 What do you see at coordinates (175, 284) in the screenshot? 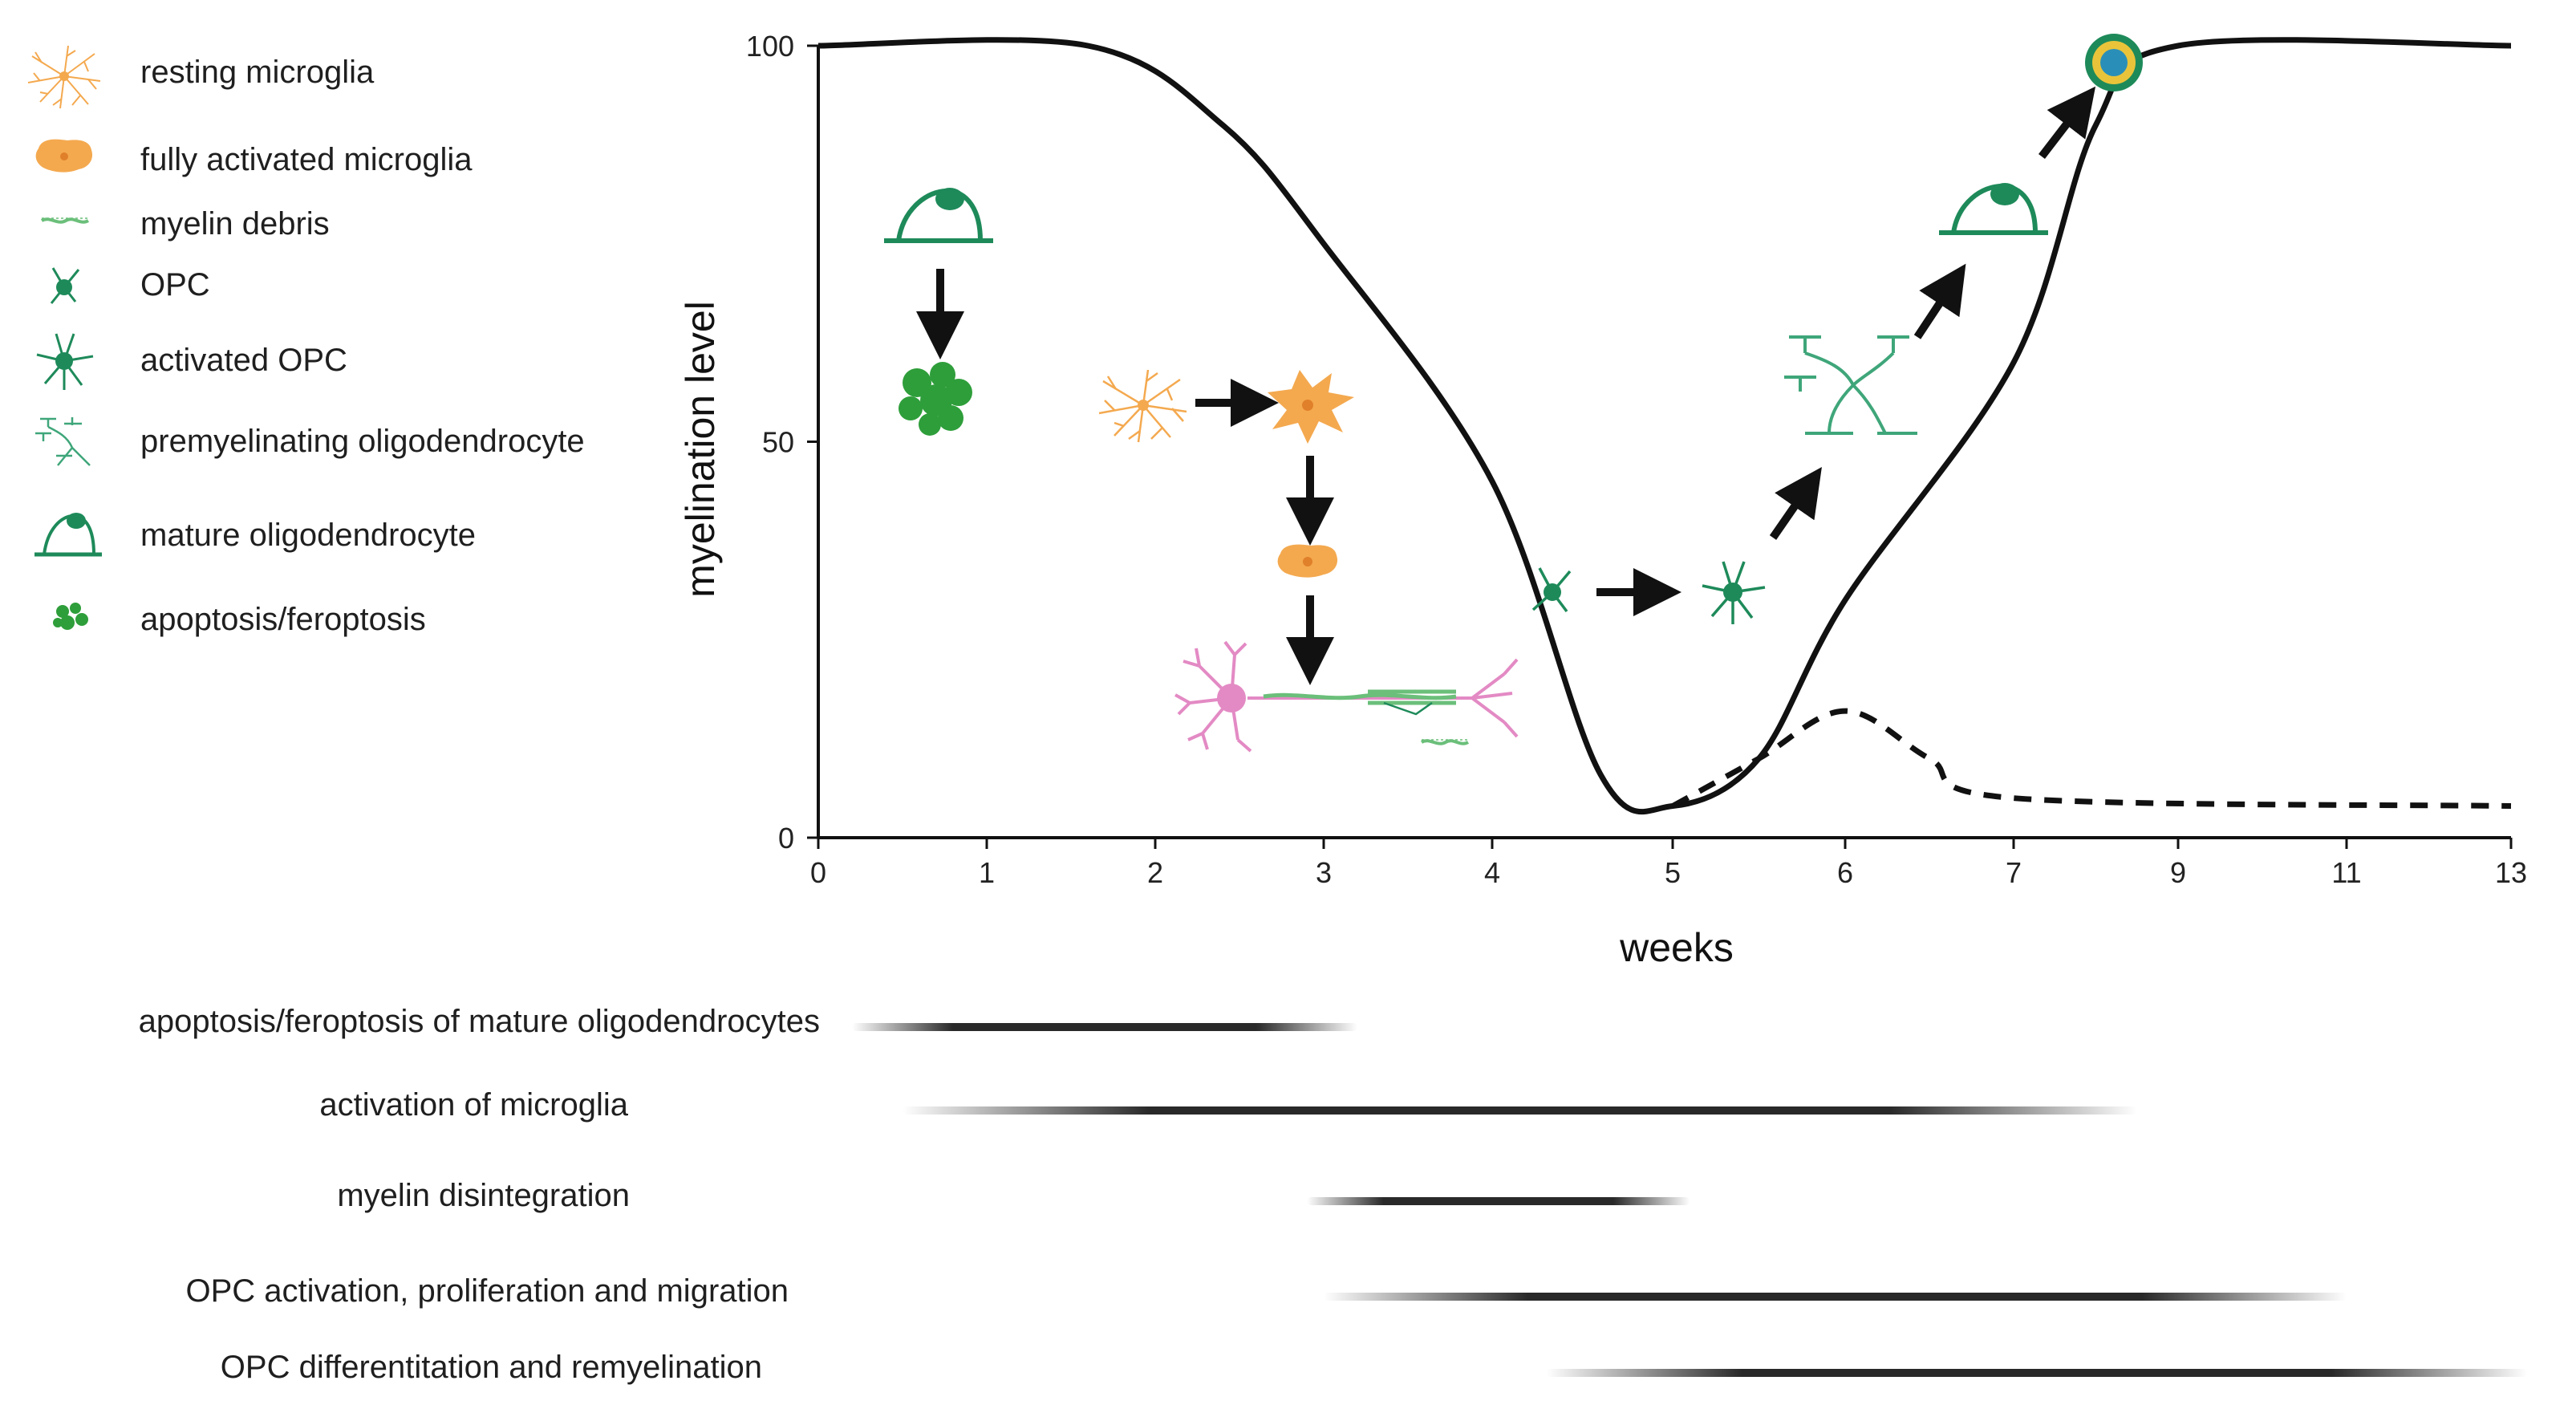
I see `legend-label: OPC` at bounding box center [175, 284].